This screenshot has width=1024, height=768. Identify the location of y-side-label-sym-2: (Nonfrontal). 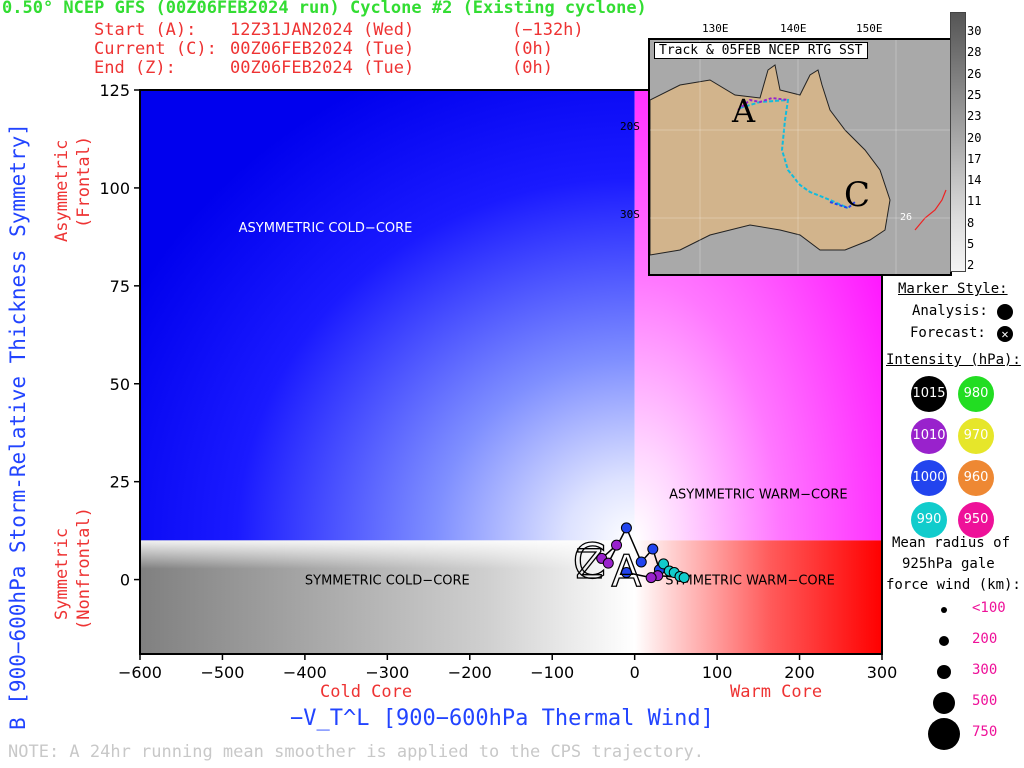
(84, 568).